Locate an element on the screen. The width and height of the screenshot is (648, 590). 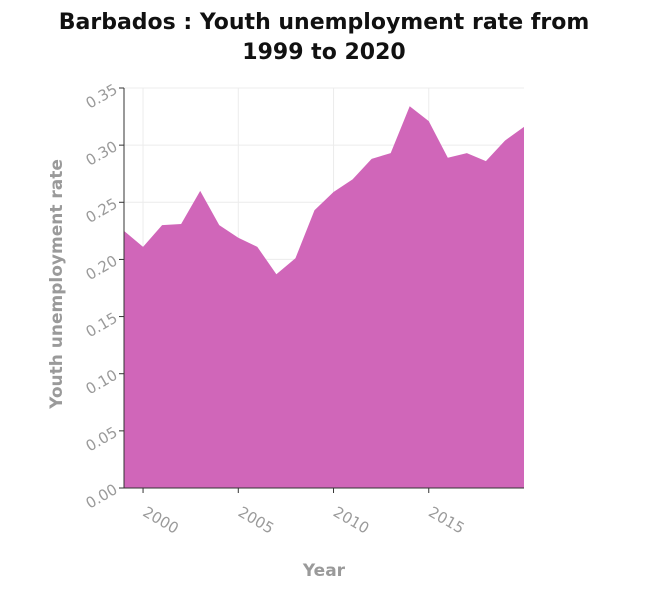
y-tick-label: 0.35 is located at coordinates (102, 96).